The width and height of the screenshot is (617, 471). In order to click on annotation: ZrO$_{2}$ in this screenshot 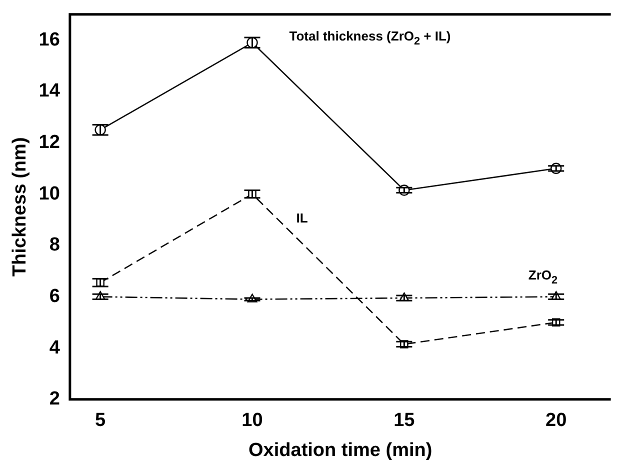, I will do `click(543, 277)`.